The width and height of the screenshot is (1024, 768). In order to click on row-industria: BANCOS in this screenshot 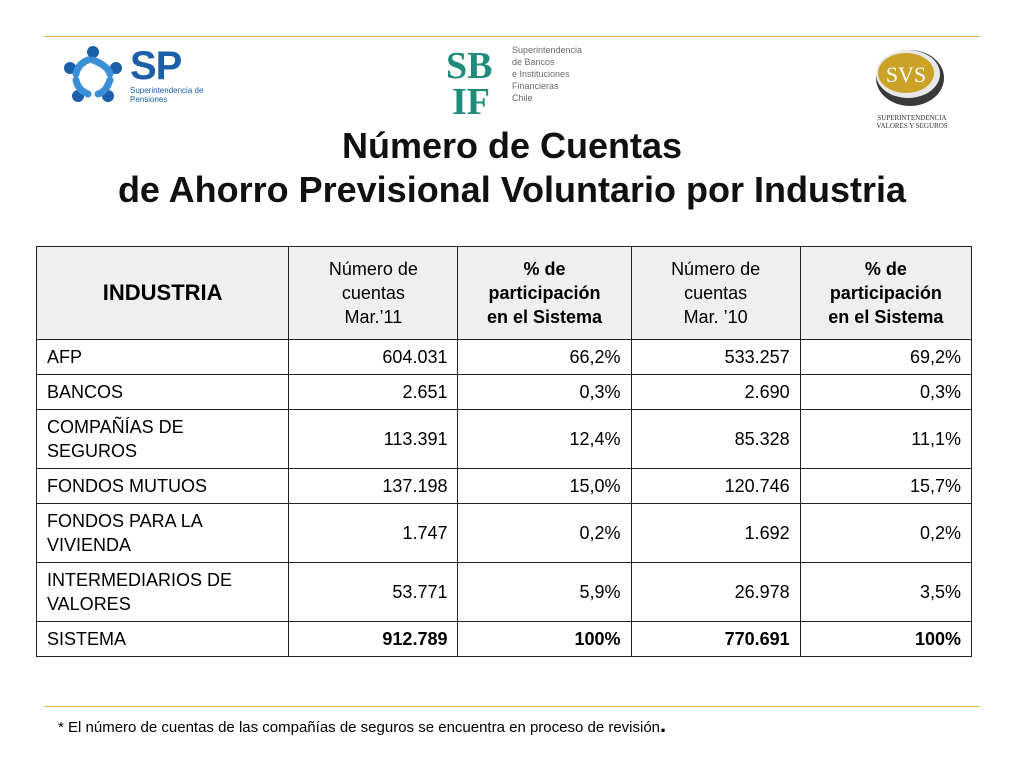, I will do `click(162, 392)`.